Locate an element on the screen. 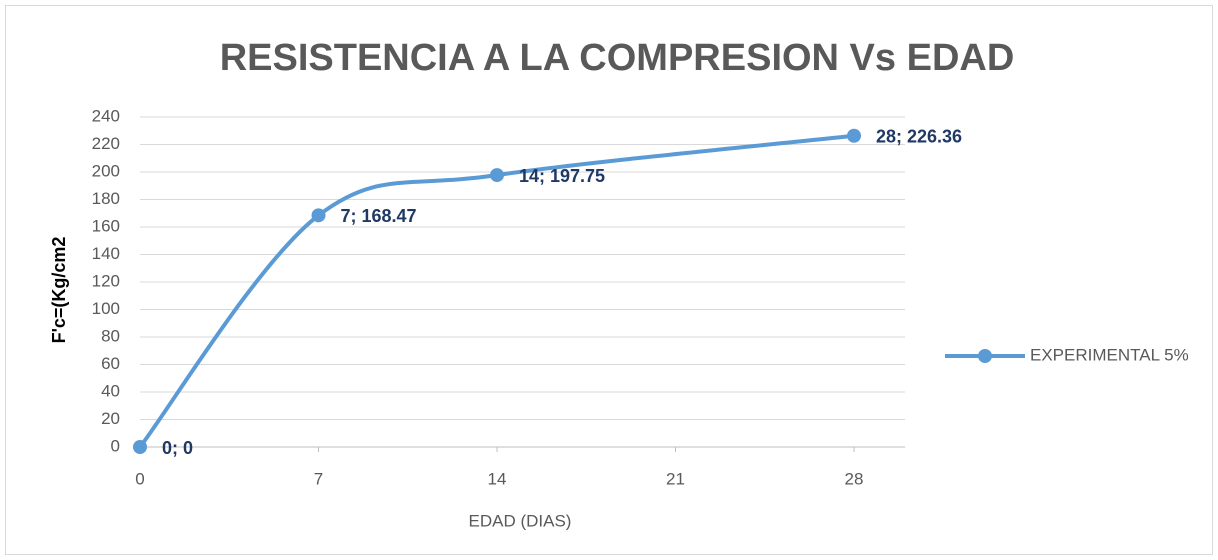 The height and width of the screenshot is (560, 1218). y-tick-label: 220 is located at coordinates (106, 143).